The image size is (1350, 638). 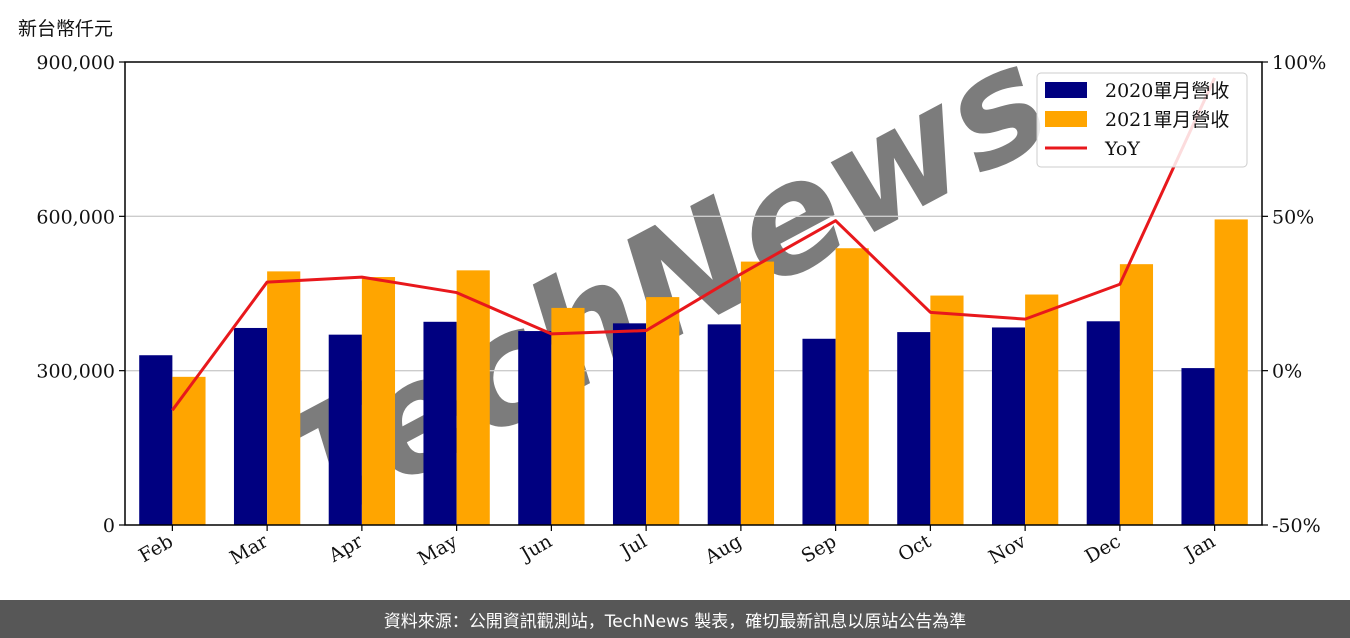 What do you see at coordinates (473, 397) in the screenshot?
I see `bar-2021-may` at bounding box center [473, 397].